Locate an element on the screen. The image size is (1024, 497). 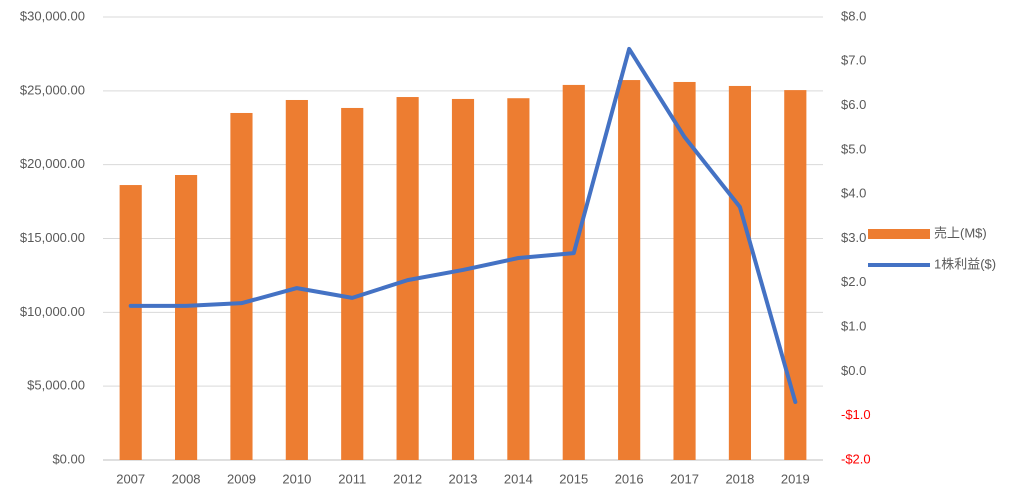
y2-tick-label: $6.0 is located at coordinates (853, 104).